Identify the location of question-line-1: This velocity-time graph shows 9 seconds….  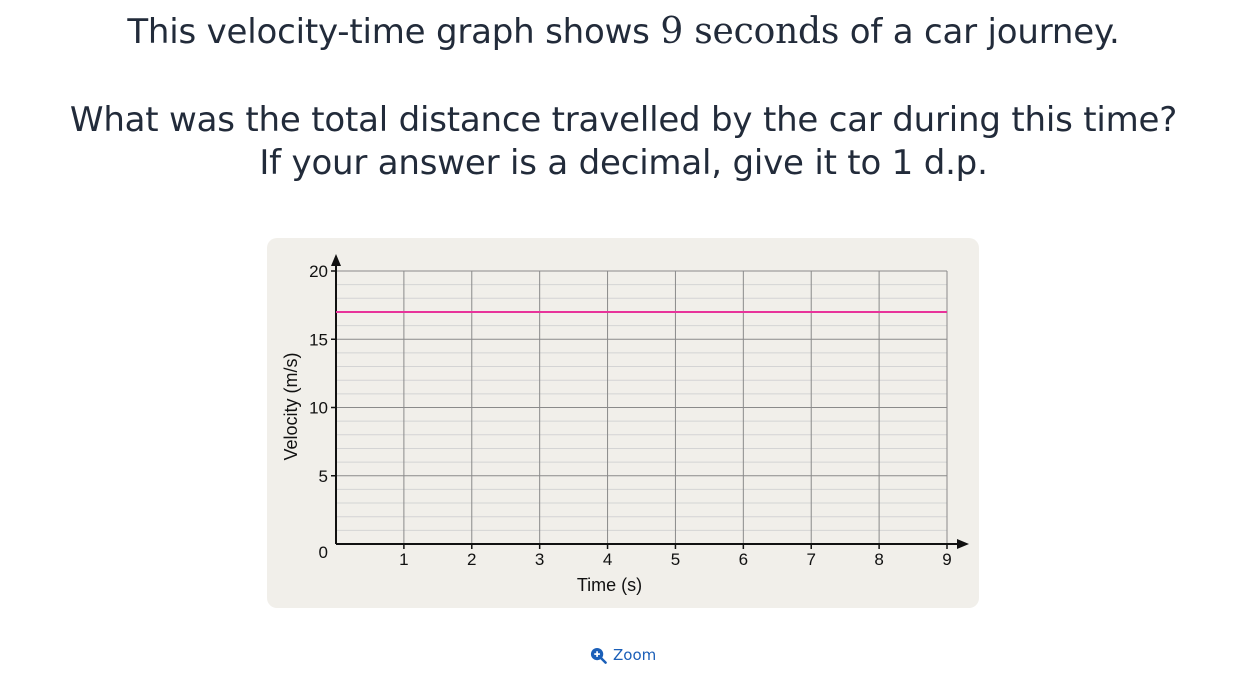
(623, 31).